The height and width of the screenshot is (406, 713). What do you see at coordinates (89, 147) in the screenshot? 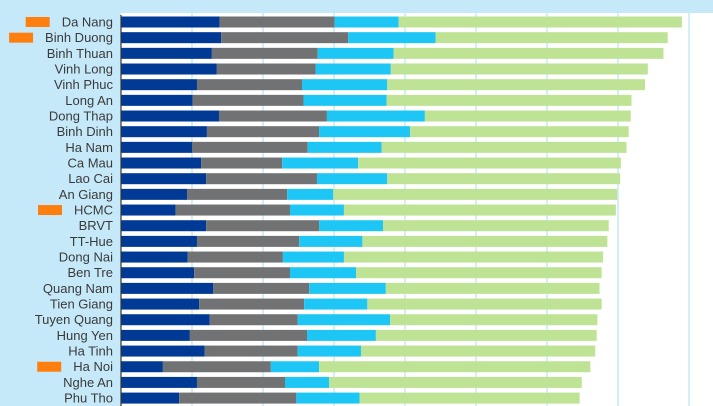
I see `category-label: Ha Nam` at bounding box center [89, 147].